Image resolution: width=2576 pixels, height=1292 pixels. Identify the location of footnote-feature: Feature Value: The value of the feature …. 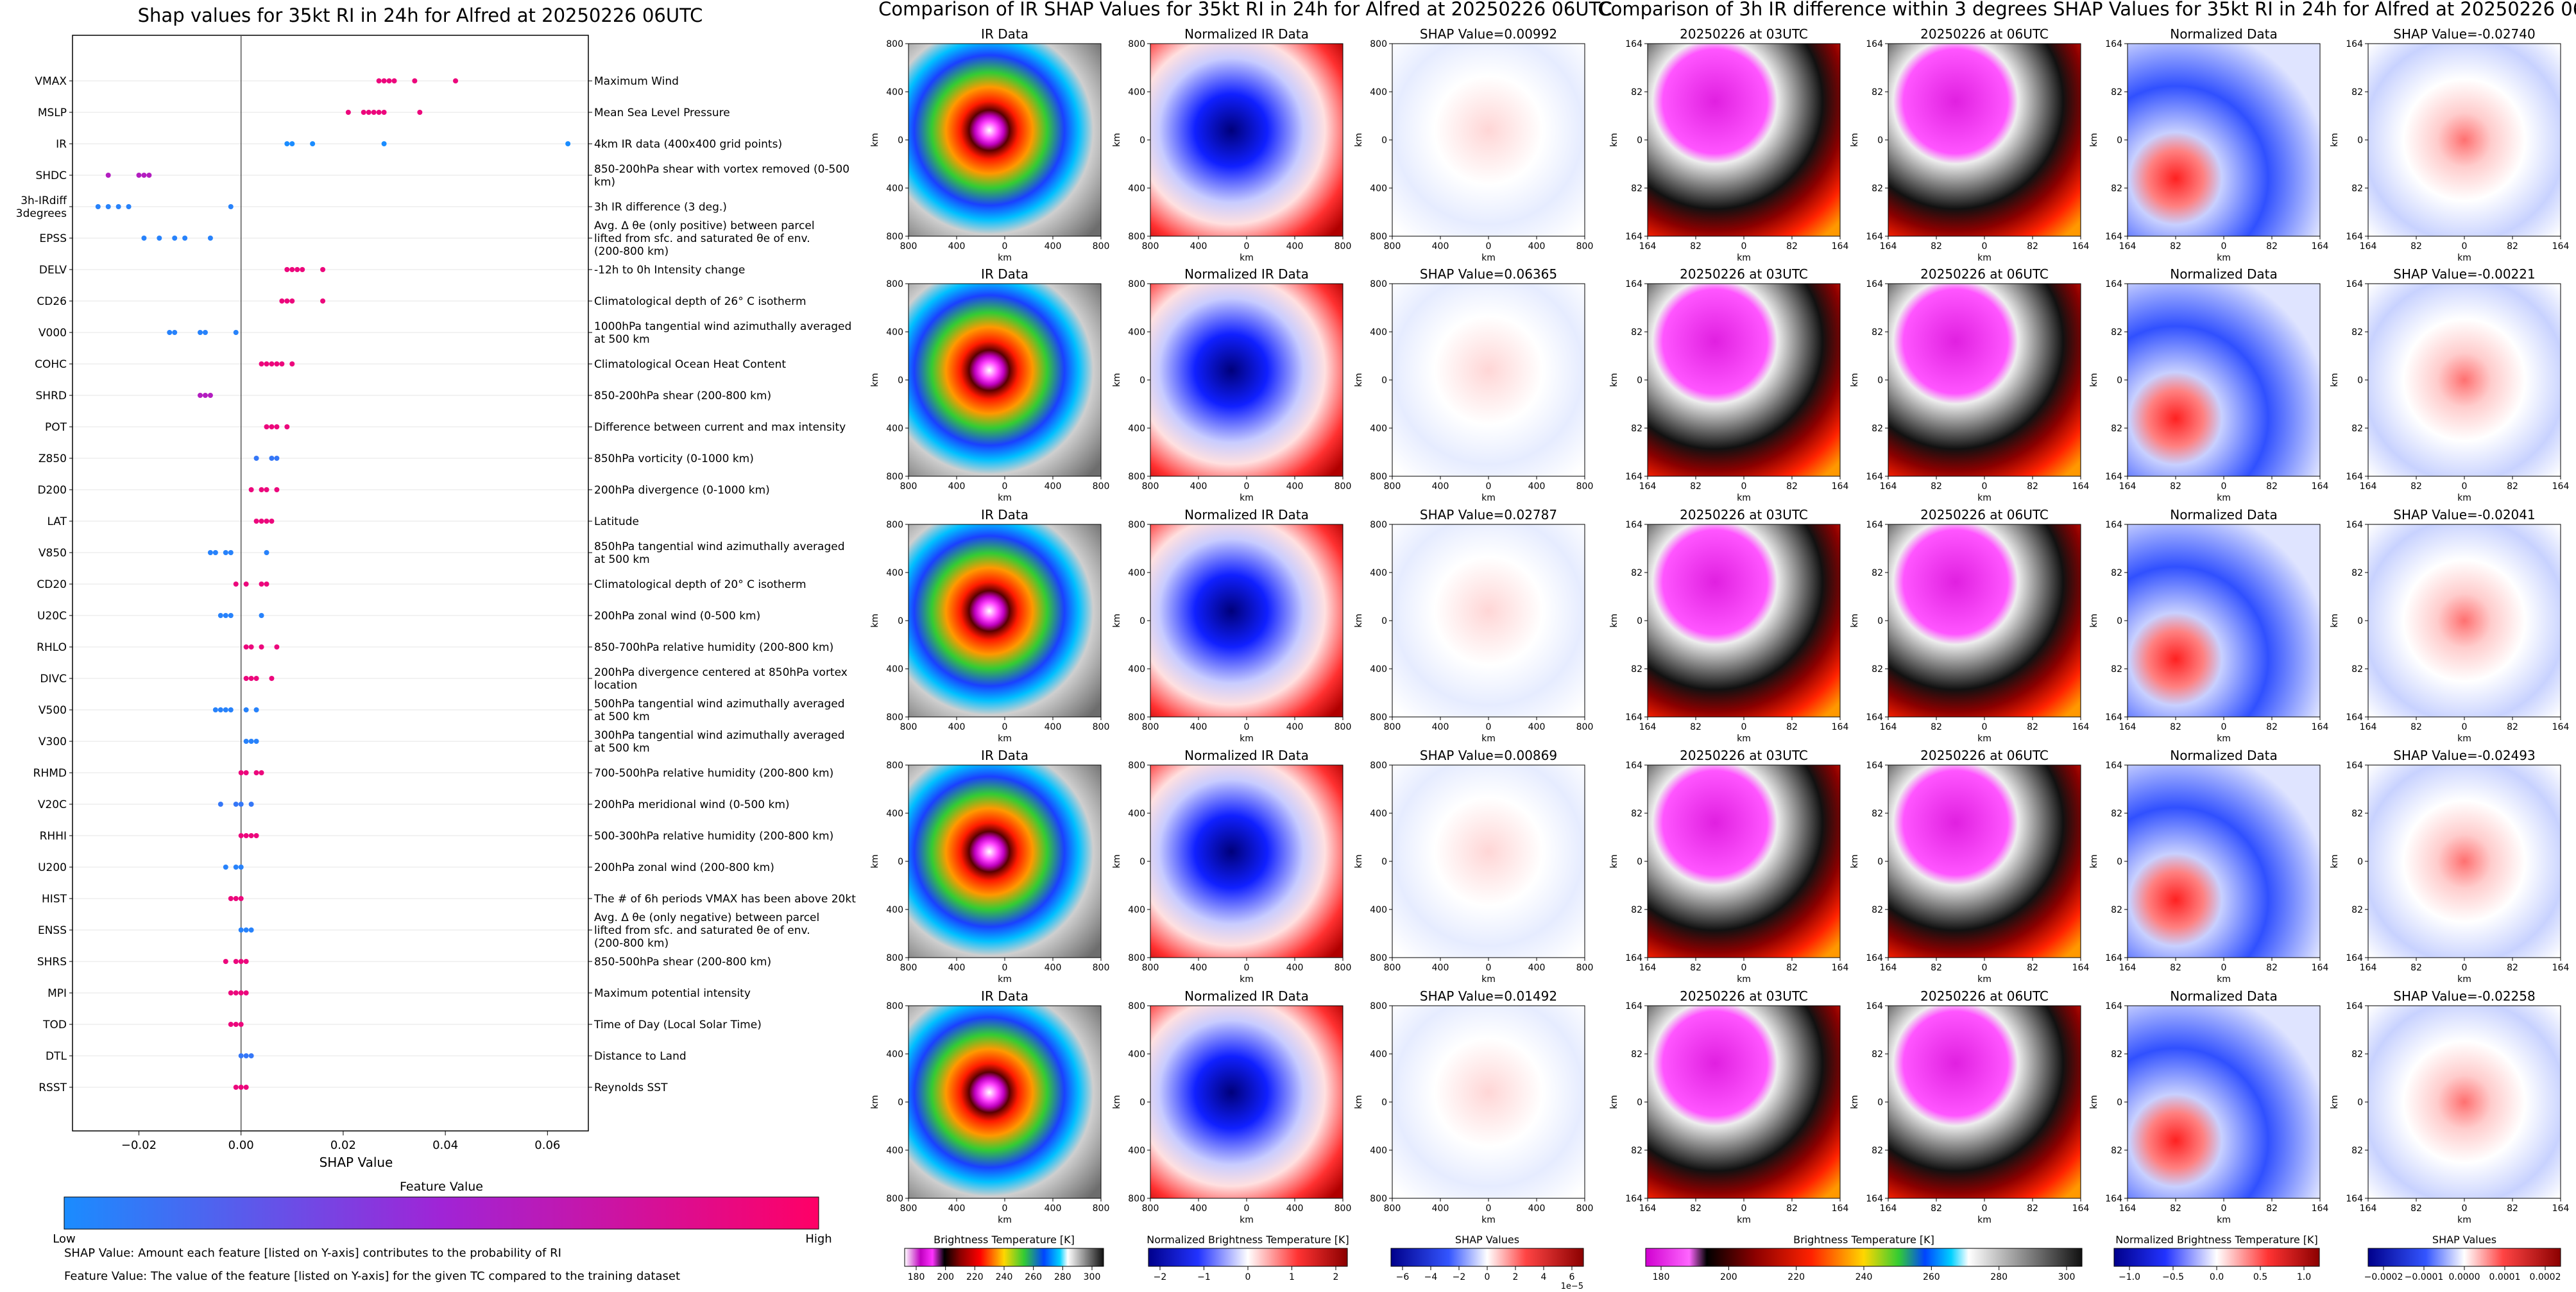
(372, 1276).